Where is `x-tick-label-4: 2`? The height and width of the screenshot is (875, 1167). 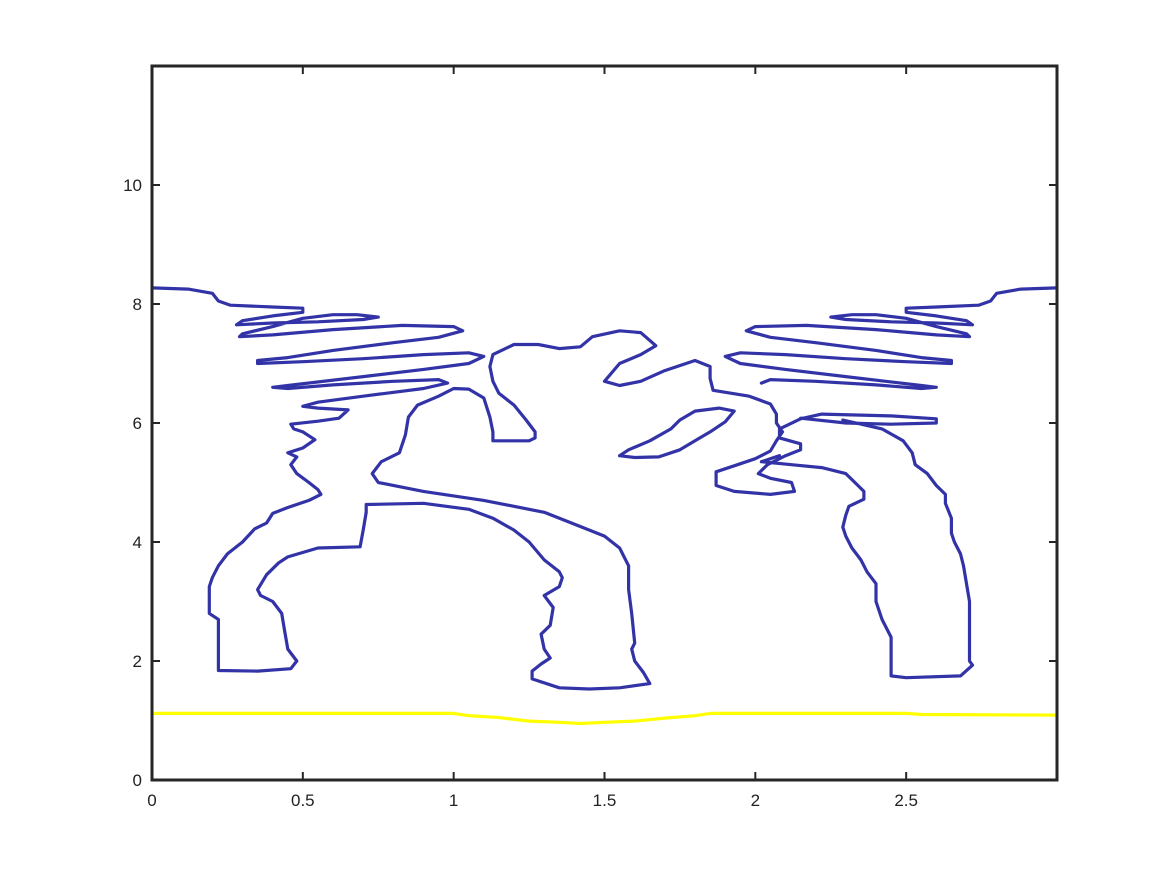
x-tick-label-4: 2 is located at coordinates (755, 800).